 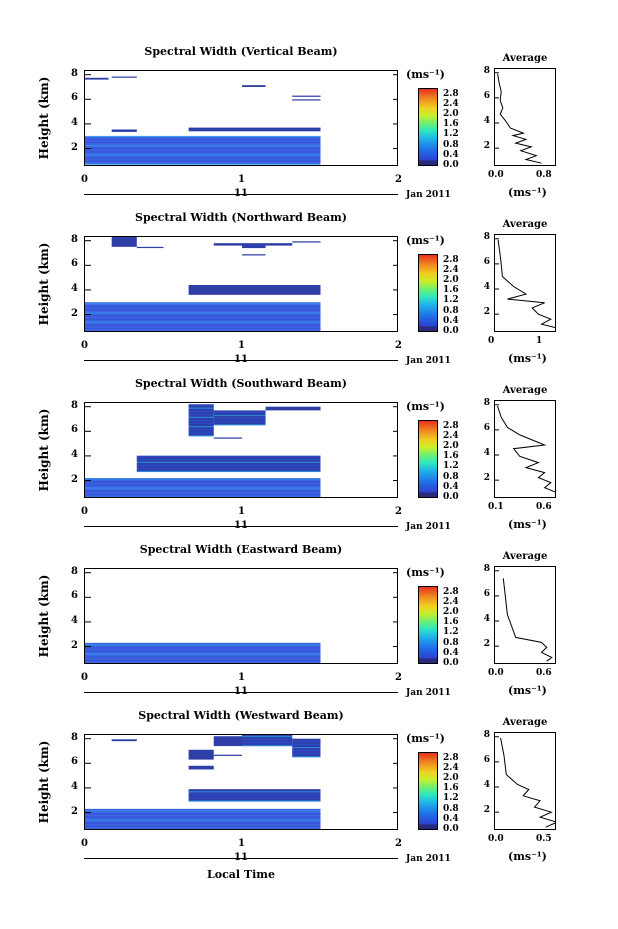 What do you see at coordinates (451, 300) in the screenshot?
I see `colorbar-tick-label: 1.2` at bounding box center [451, 300].